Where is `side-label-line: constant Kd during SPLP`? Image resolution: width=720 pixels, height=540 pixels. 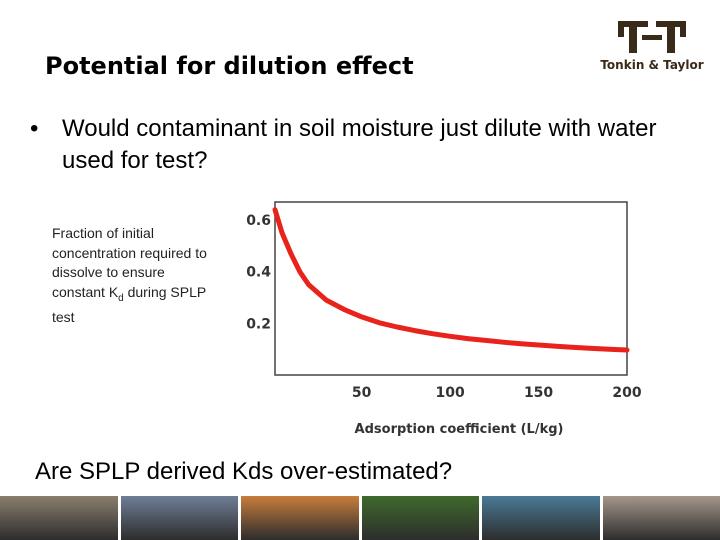 side-label-line: constant Kd during SPLP is located at coordinates (129, 293).